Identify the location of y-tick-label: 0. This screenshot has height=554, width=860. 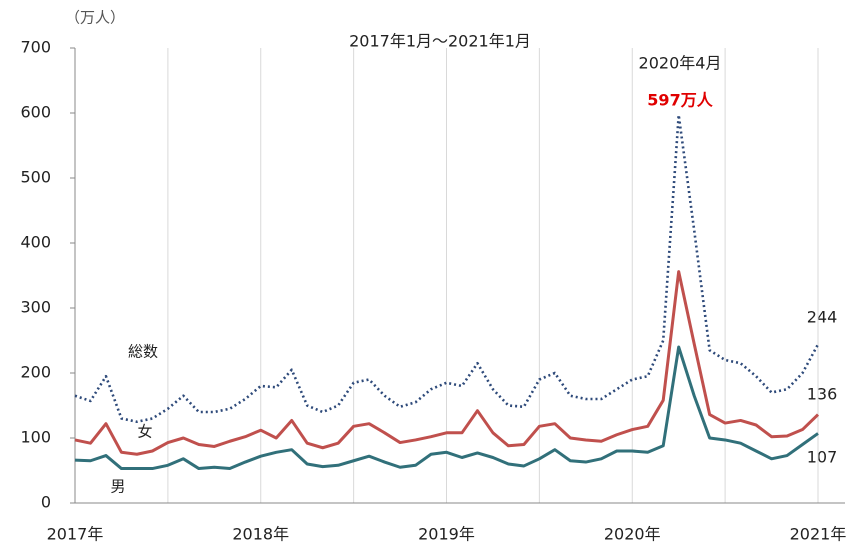
(46, 502).